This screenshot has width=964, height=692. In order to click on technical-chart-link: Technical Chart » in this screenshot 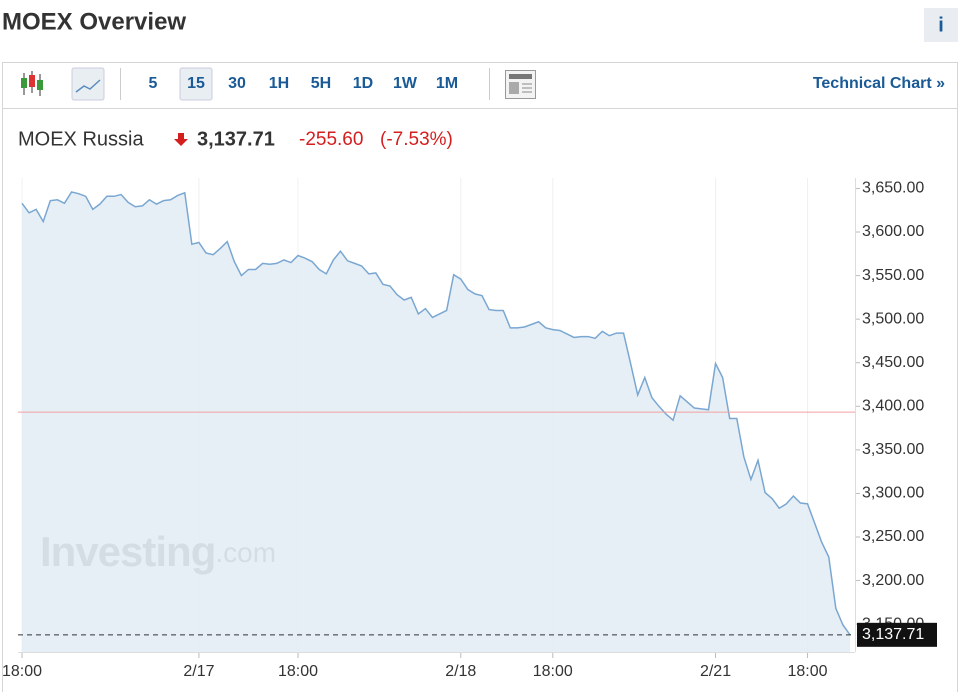, I will do `click(879, 83)`.